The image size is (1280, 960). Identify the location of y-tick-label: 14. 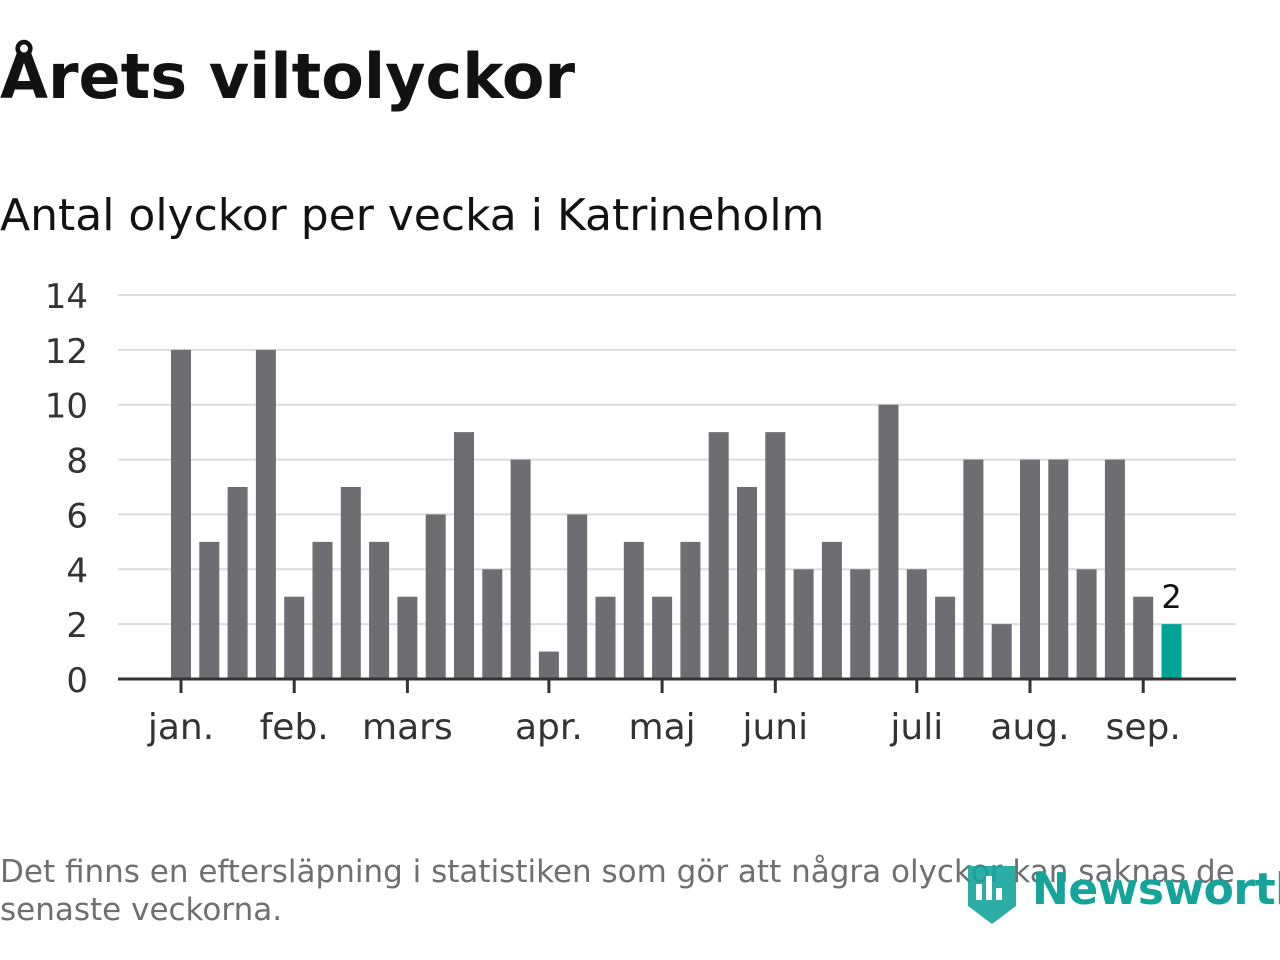
(66, 297).